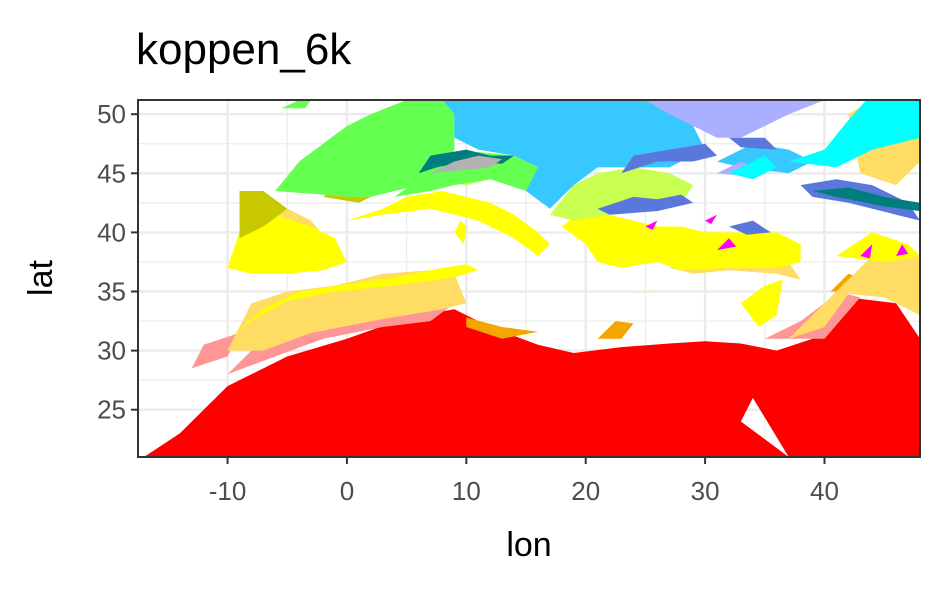 Image resolution: width=944 pixels, height=590 pixels. What do you see at coordinates (111, 292) in the screenshot?
I see `y-tick-label: 35` at bounding box center [111, 292].